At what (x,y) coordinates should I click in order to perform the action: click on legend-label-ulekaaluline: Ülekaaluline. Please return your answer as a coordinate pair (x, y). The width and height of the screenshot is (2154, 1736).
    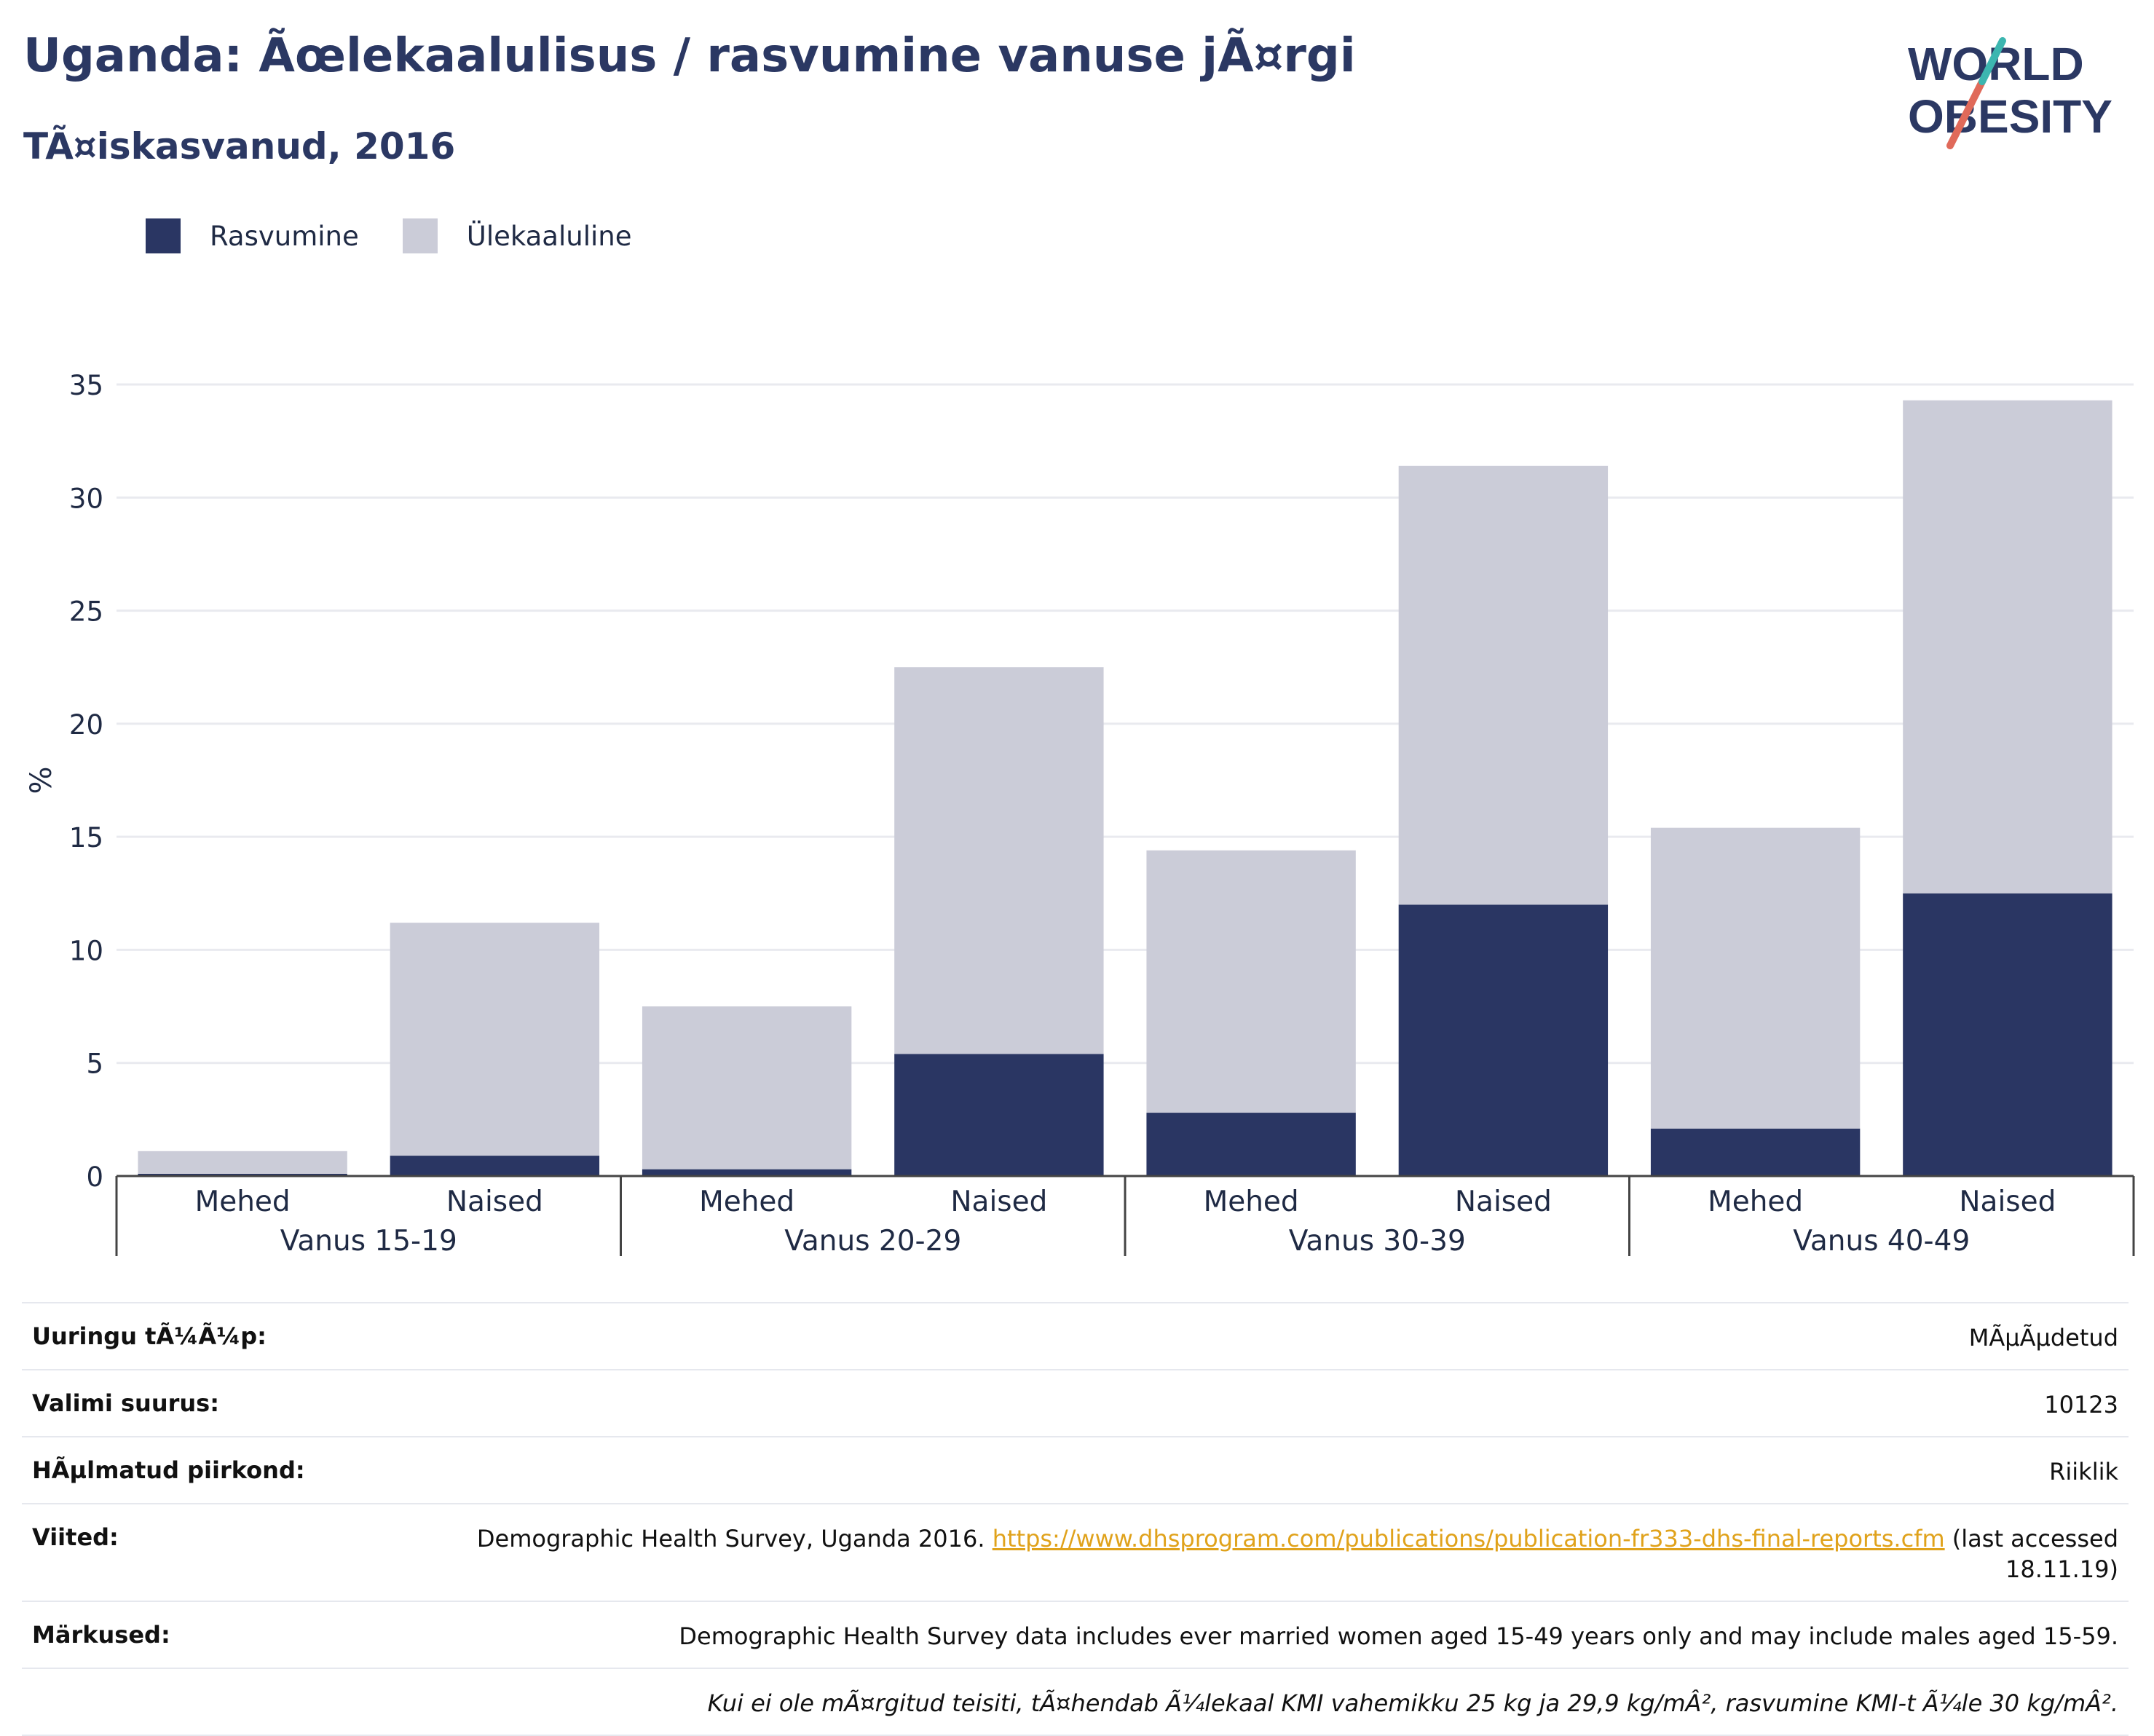
    Looking at the image, I should click on (549, 236).